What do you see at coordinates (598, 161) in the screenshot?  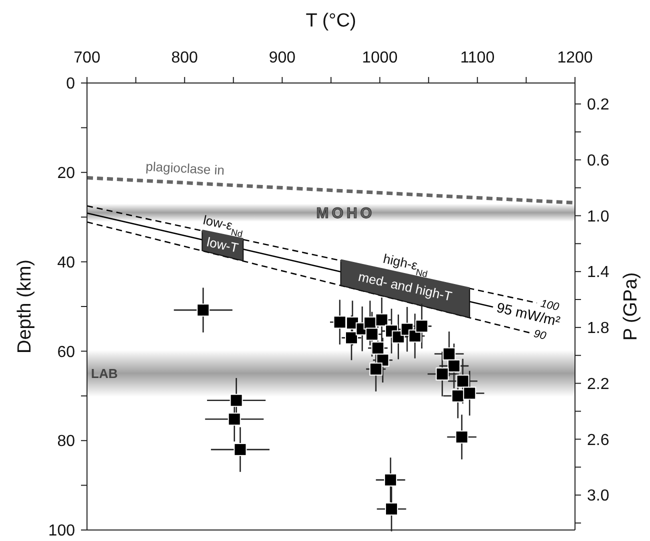 I see `y2-tick-label: 0.6` at bounding box center [598, 161].